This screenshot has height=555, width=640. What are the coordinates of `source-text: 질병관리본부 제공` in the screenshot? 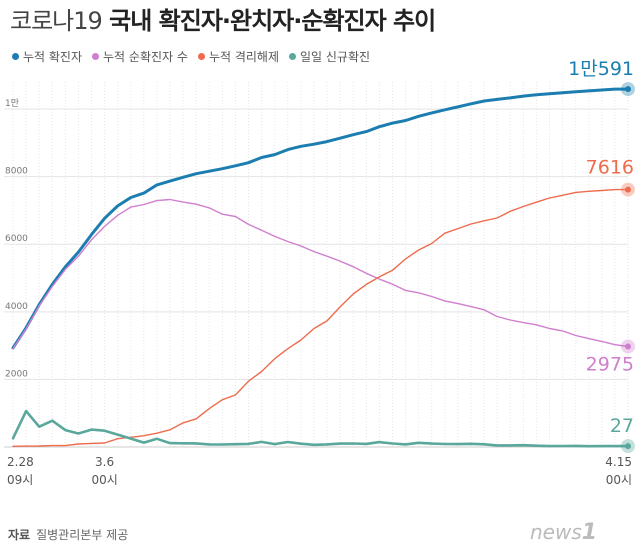 It's located at (82, 535).